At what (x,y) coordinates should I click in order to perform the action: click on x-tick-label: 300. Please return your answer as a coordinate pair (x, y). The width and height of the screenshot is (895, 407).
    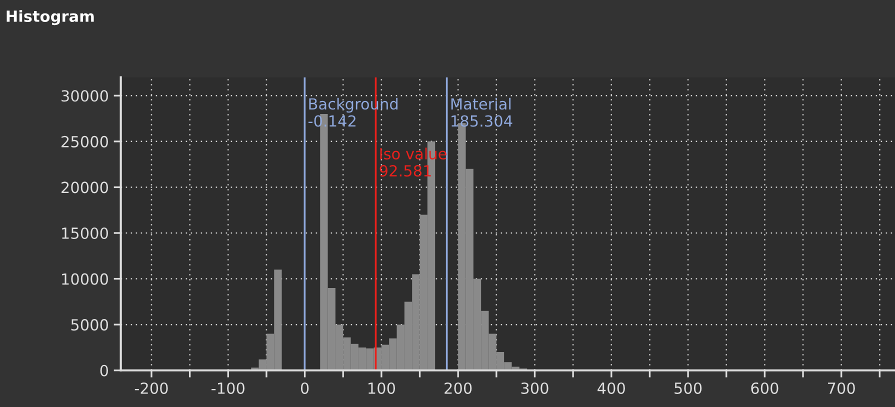
    Looking at the image, I should click on (534, 388).